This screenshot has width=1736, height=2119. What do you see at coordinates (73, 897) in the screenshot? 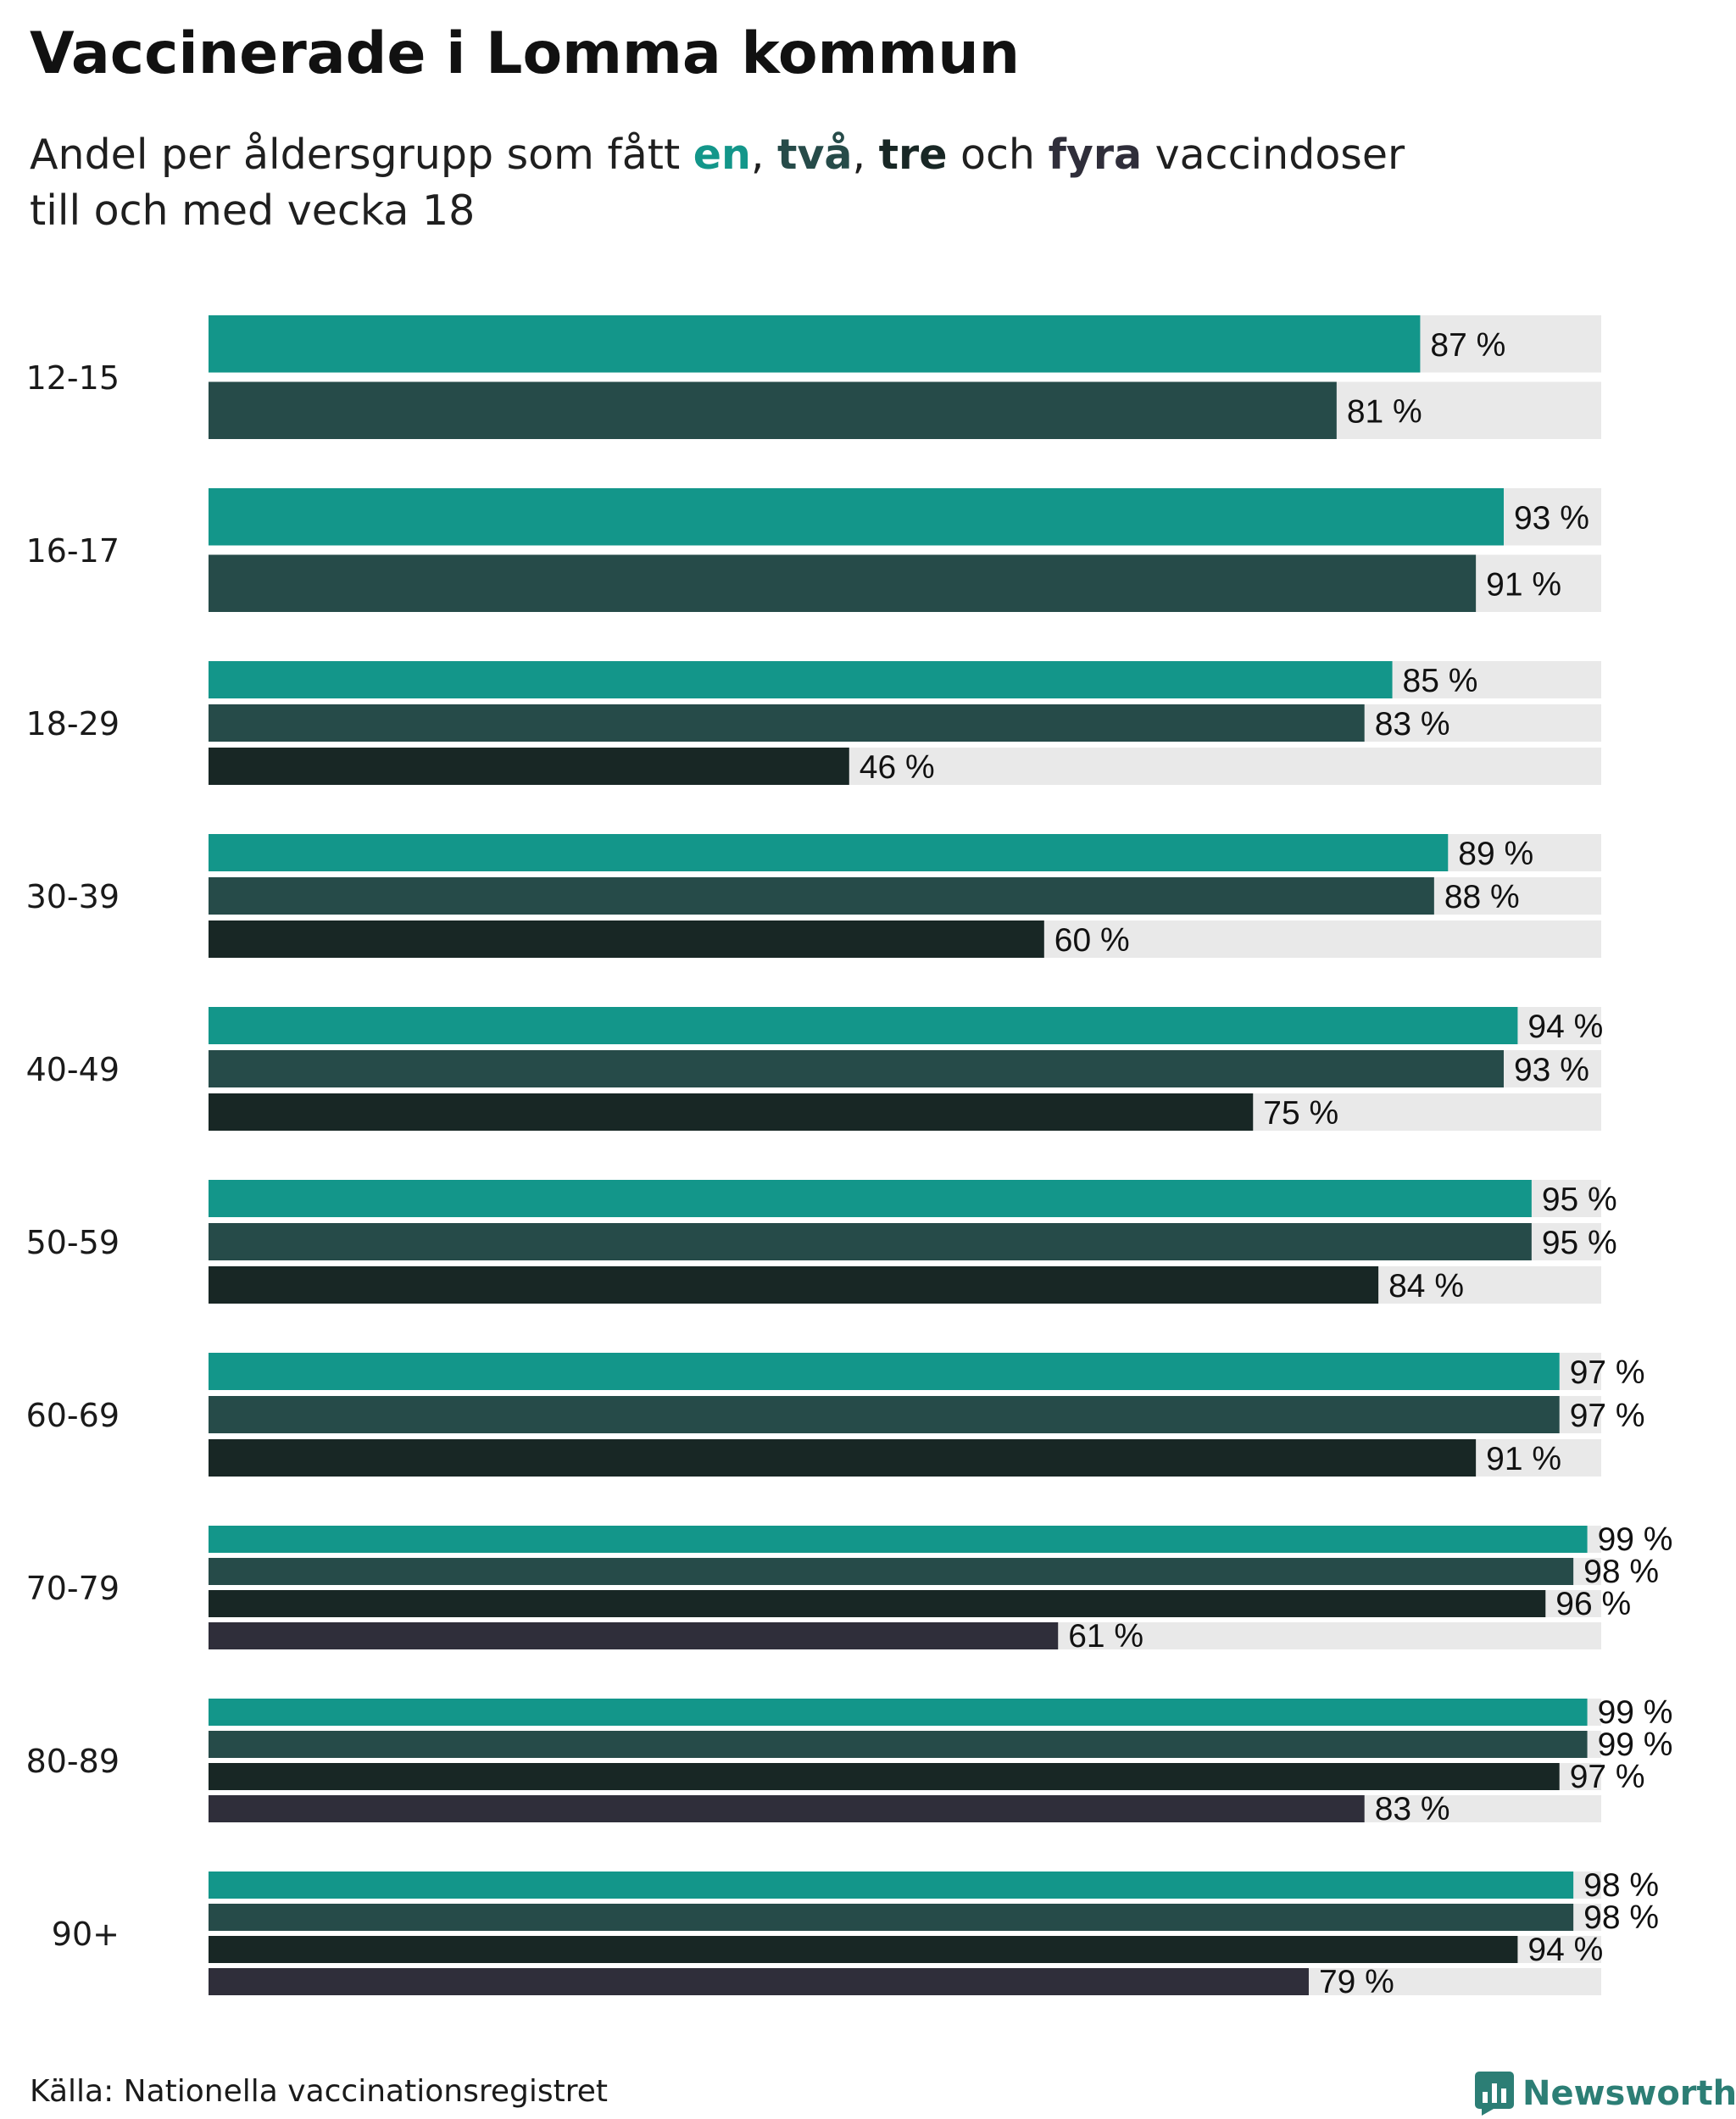
I see `category-label: 30-39` at bounding box center [73, 897].